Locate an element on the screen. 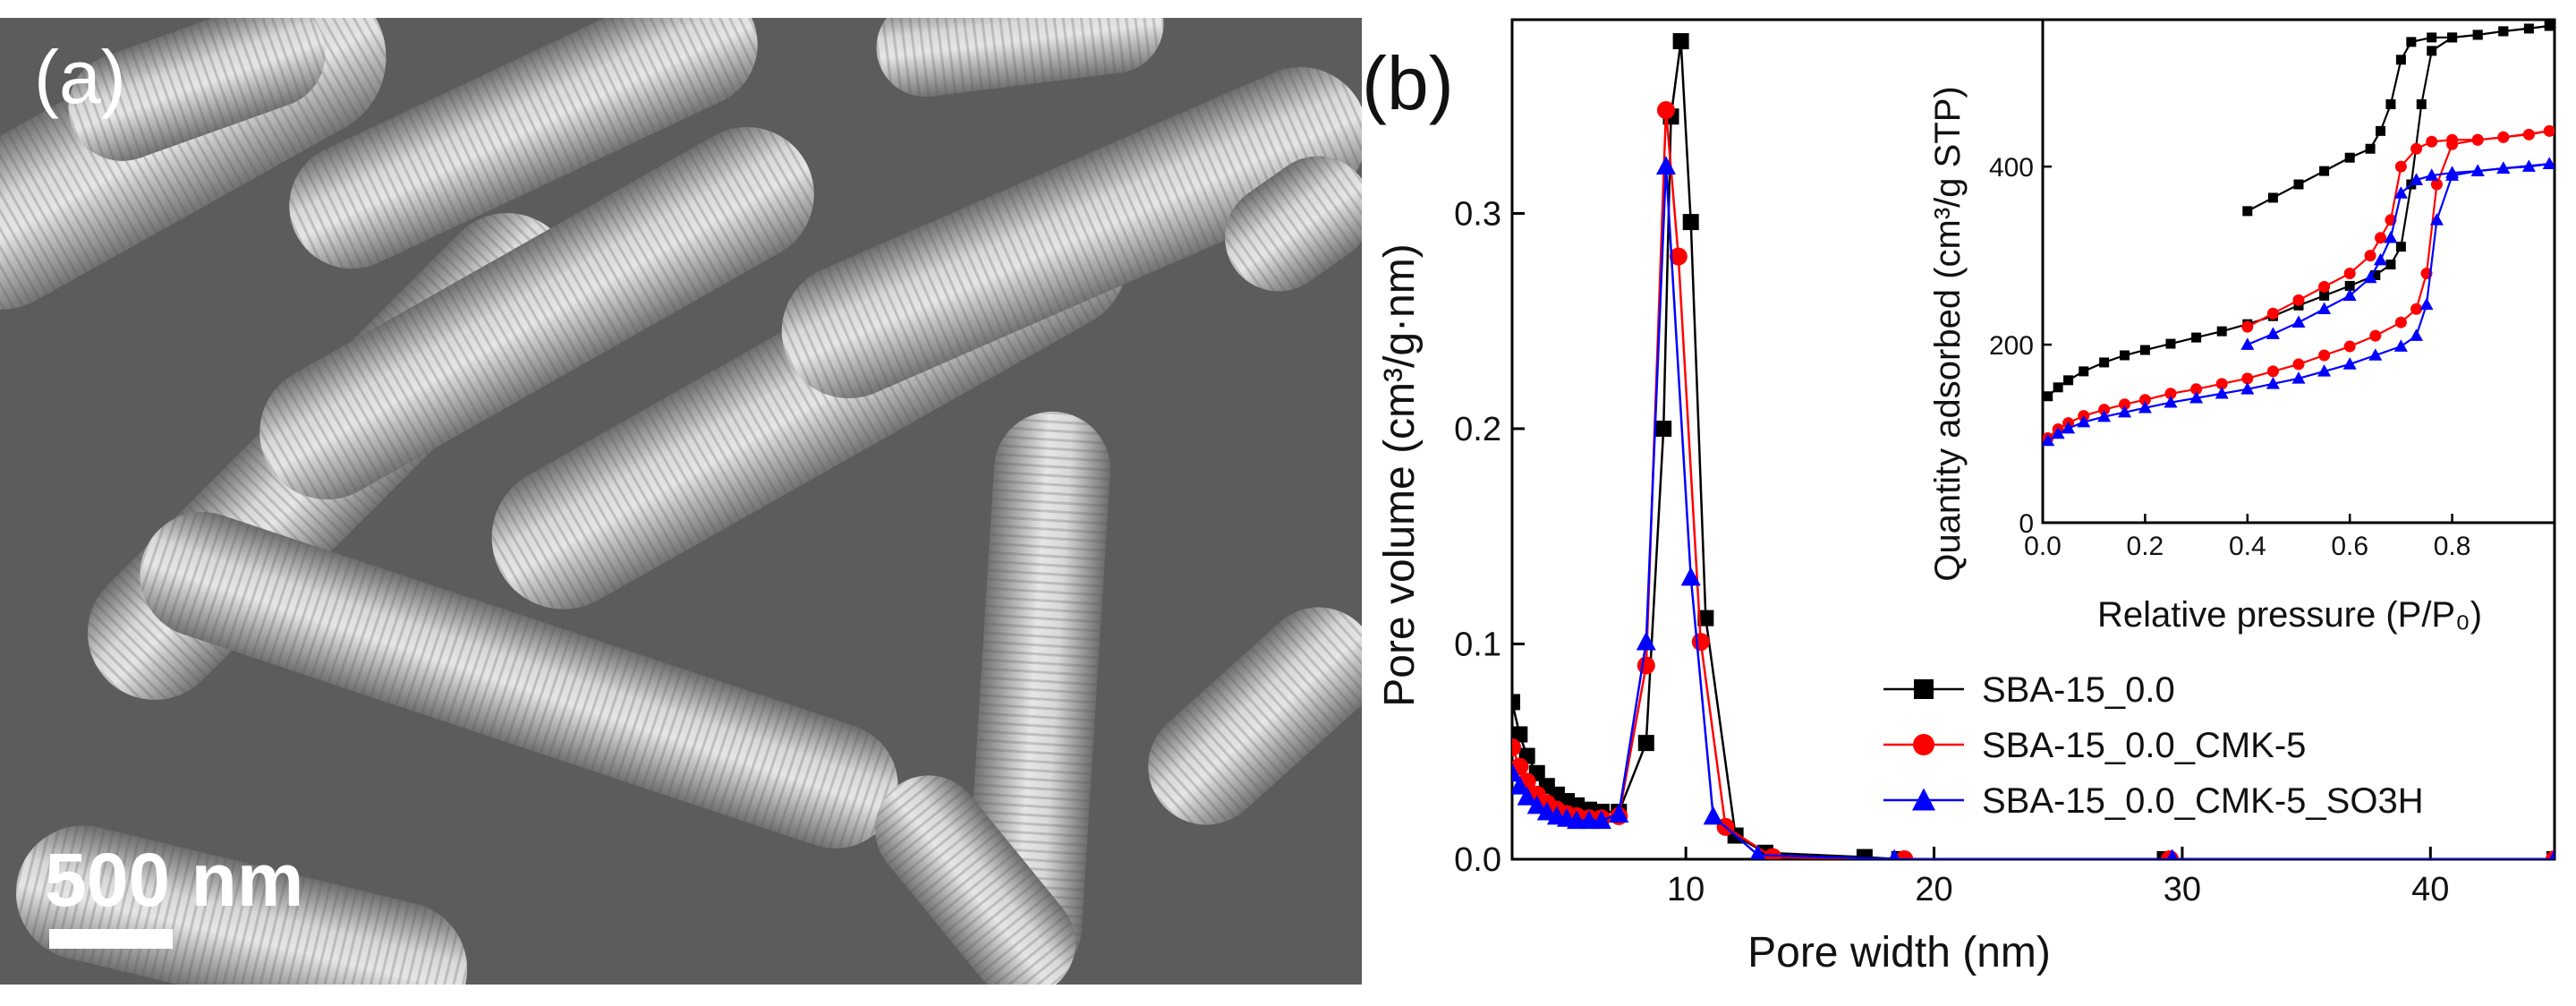 The height and width of the screenshot is (1006, 2576). legend-item-2: SBA-15_0.0_CMK-5_SO3H is located at coordinates (2153, 801).